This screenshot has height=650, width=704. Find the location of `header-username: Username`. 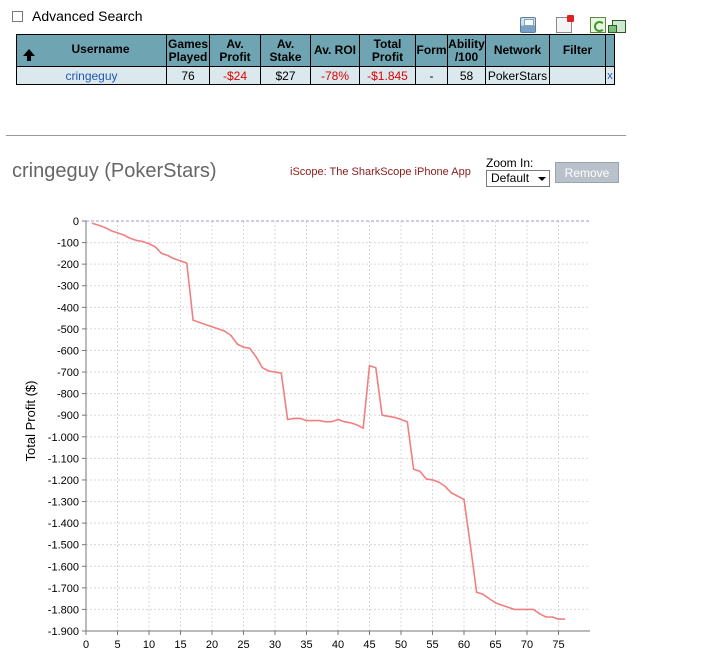

header-username: Username is located at coordinates (91, 50).